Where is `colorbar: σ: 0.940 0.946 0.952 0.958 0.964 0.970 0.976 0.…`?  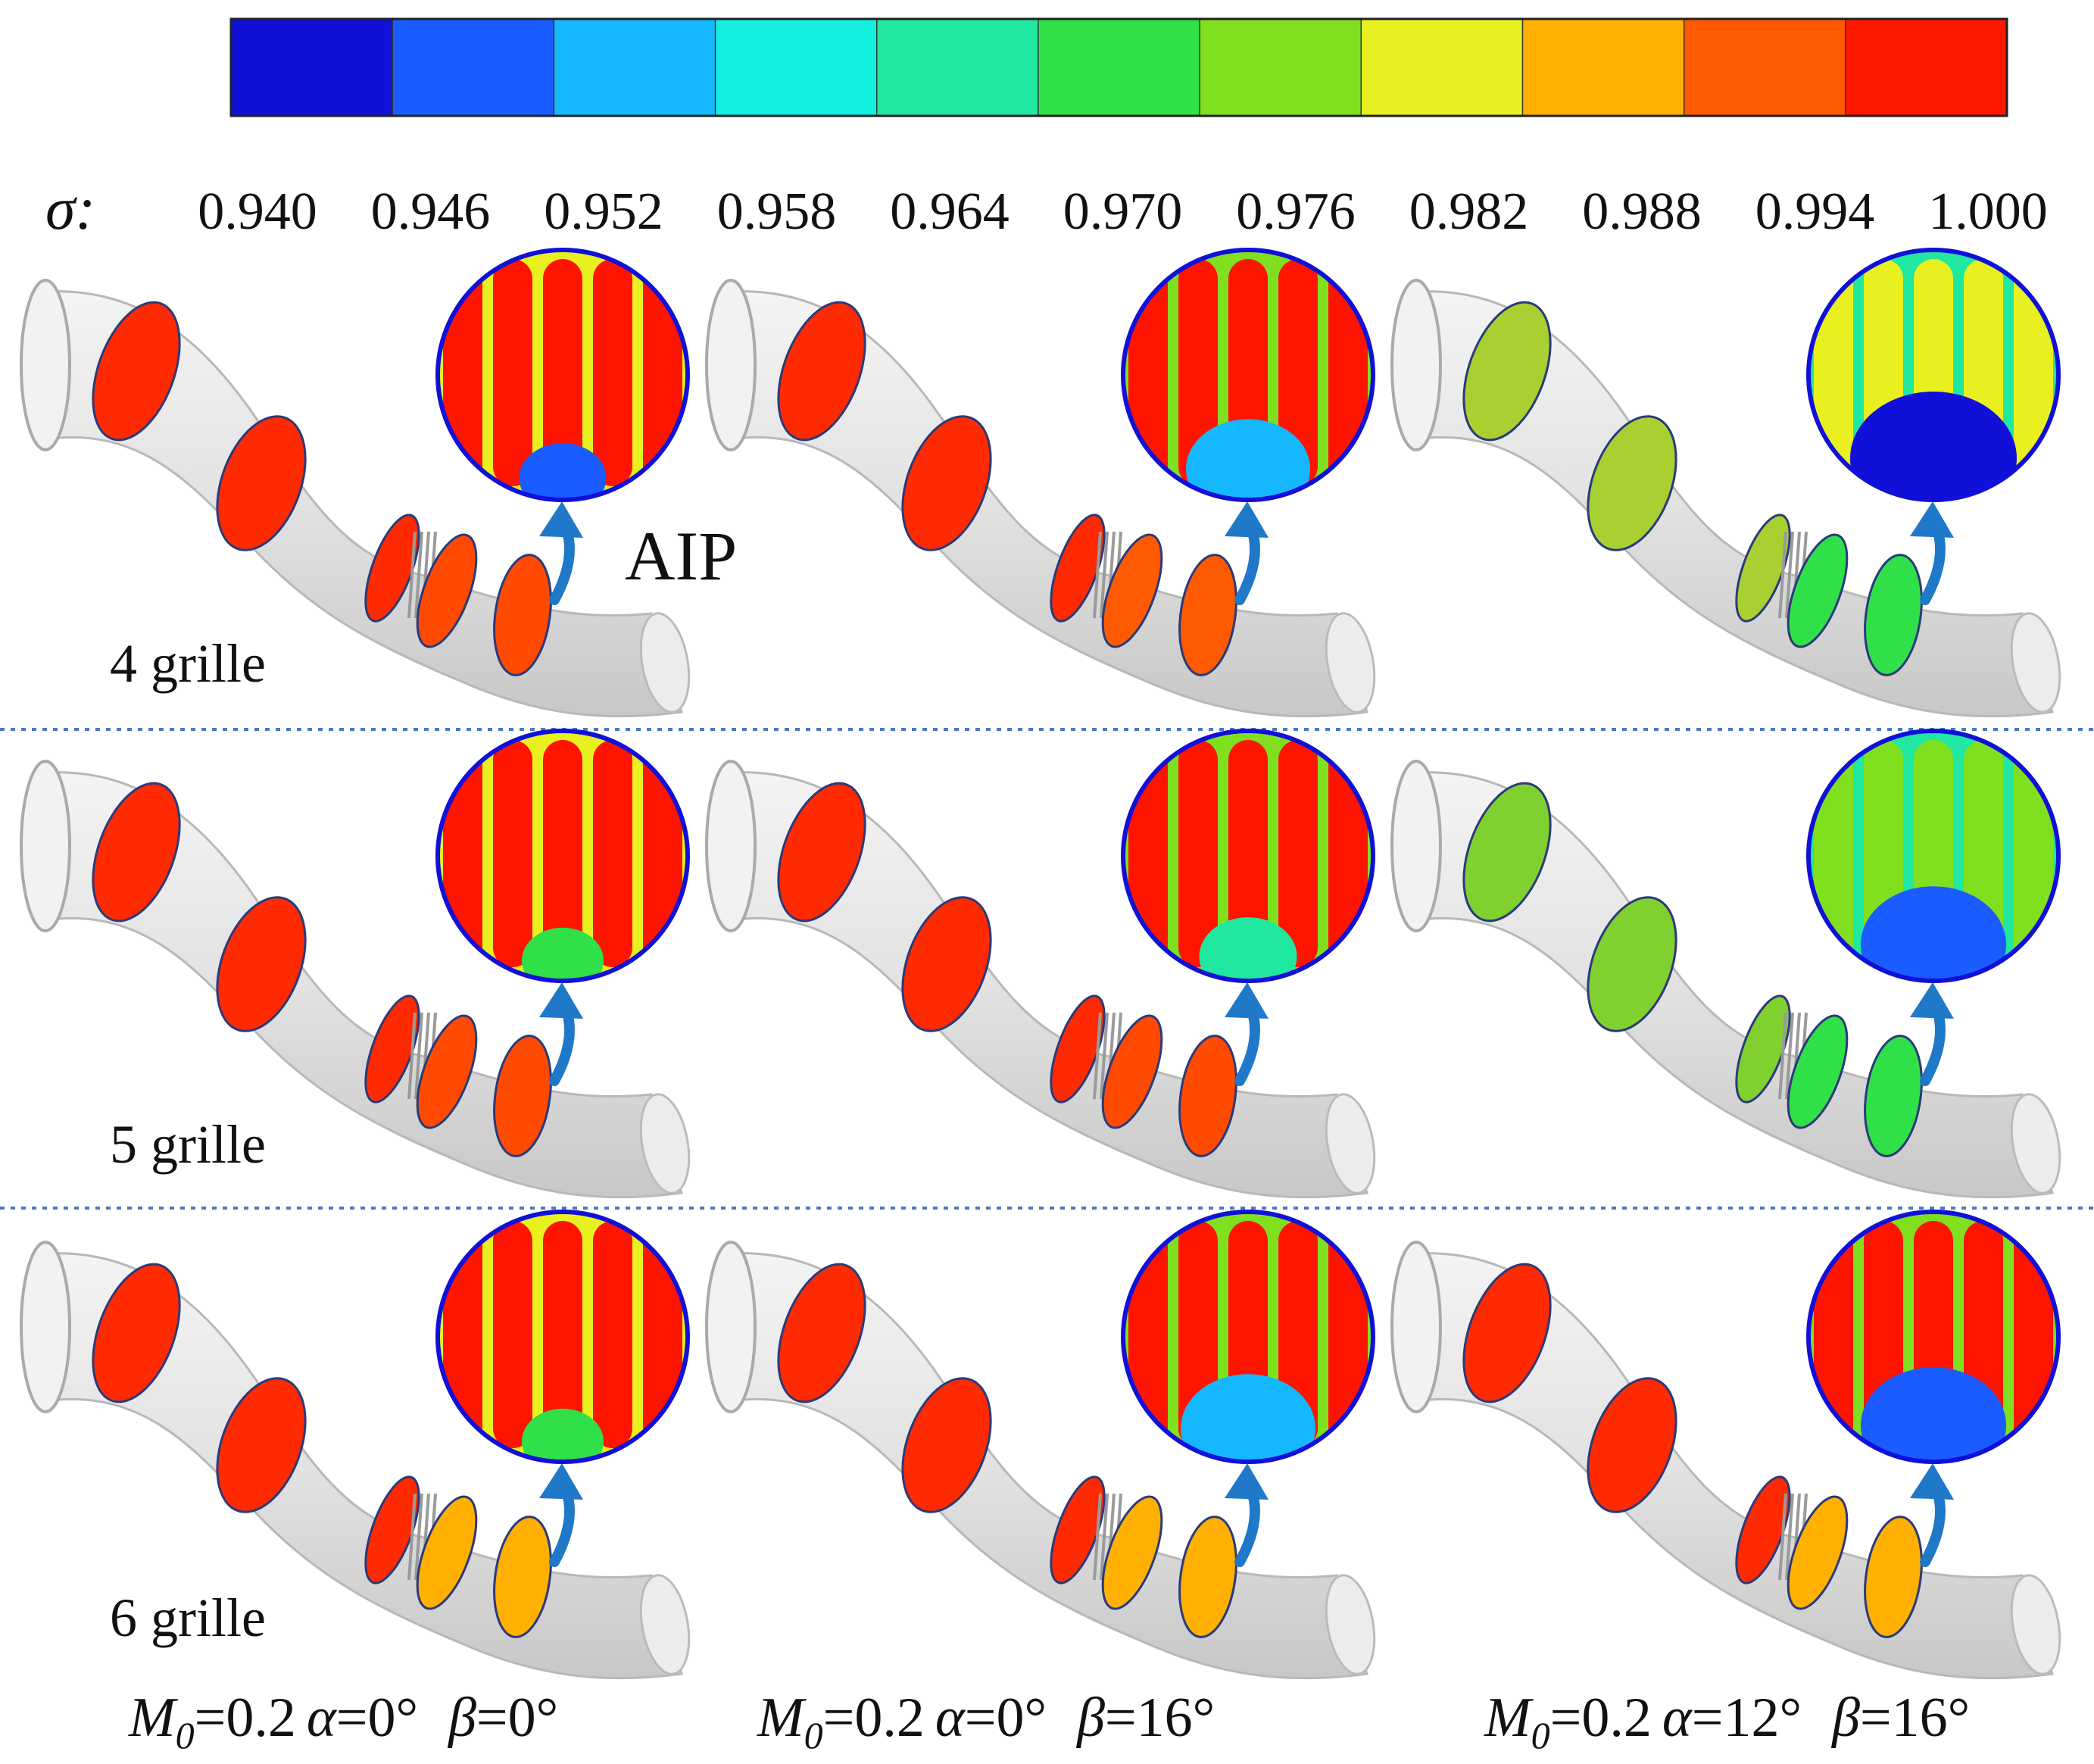
colorbar: σ: 0.940 0.946 0.952 0.958 0.964 0.970 0.976 0.… is located at coordinates (1046, 129).